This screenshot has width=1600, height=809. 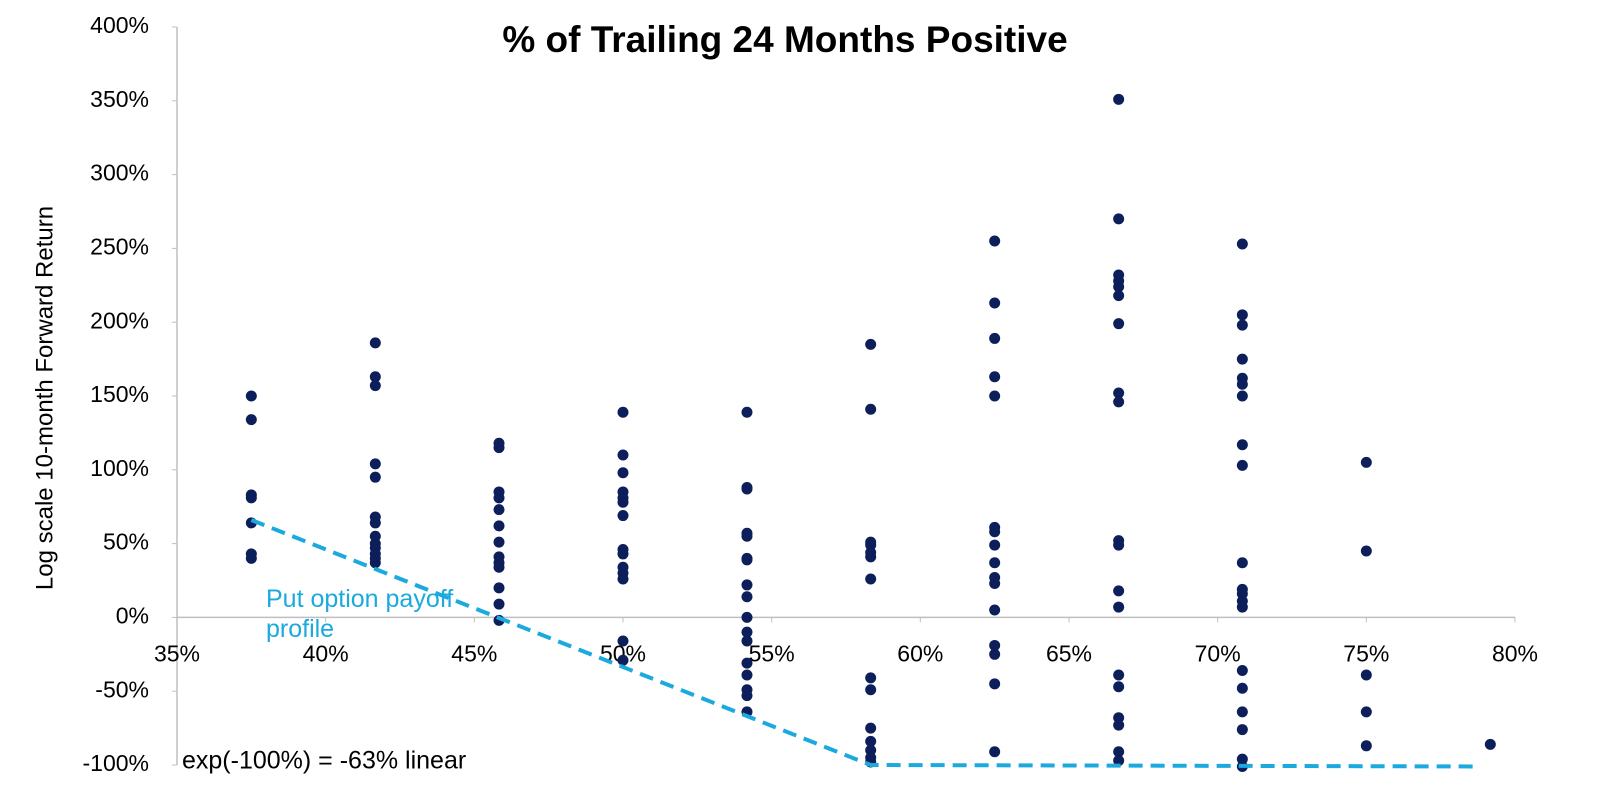 I want to click on x-tick-label: 45%, so click(x=474, y=653).